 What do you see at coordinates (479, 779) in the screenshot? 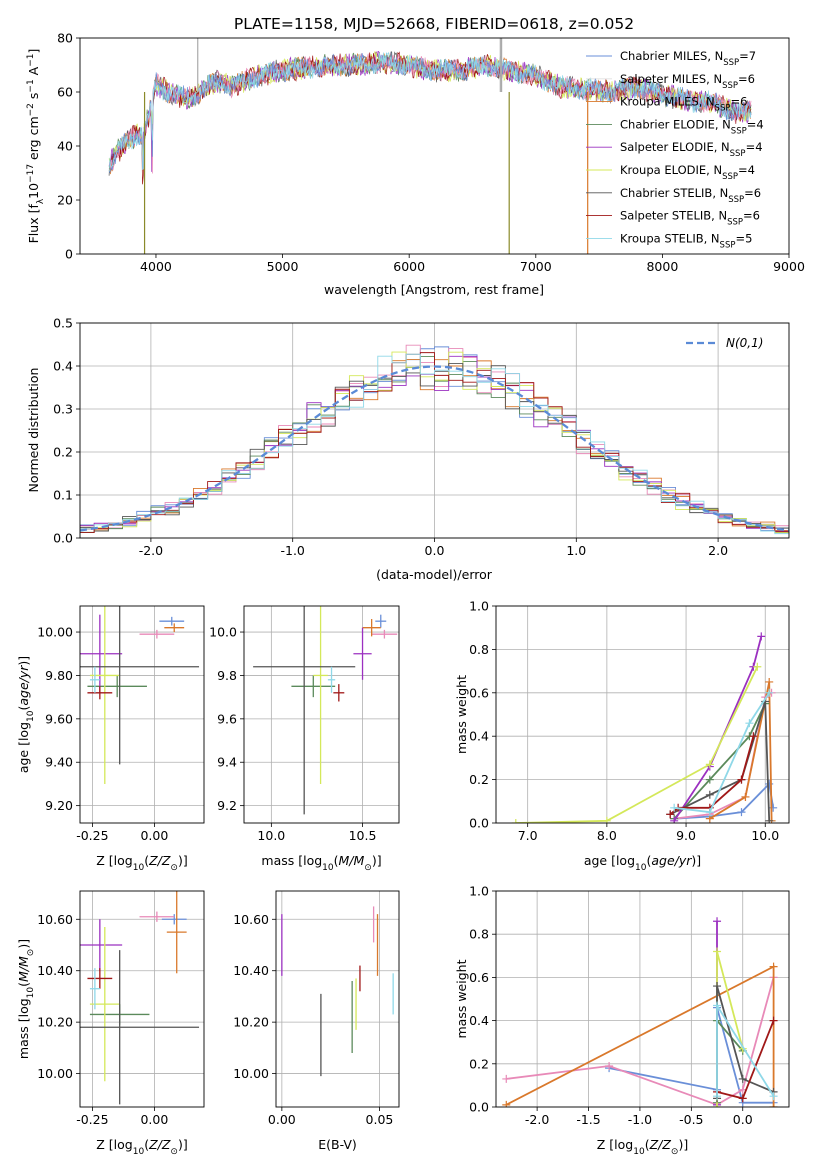
I see `y-tick-label: 0.2` at bounding box center [479, 779].